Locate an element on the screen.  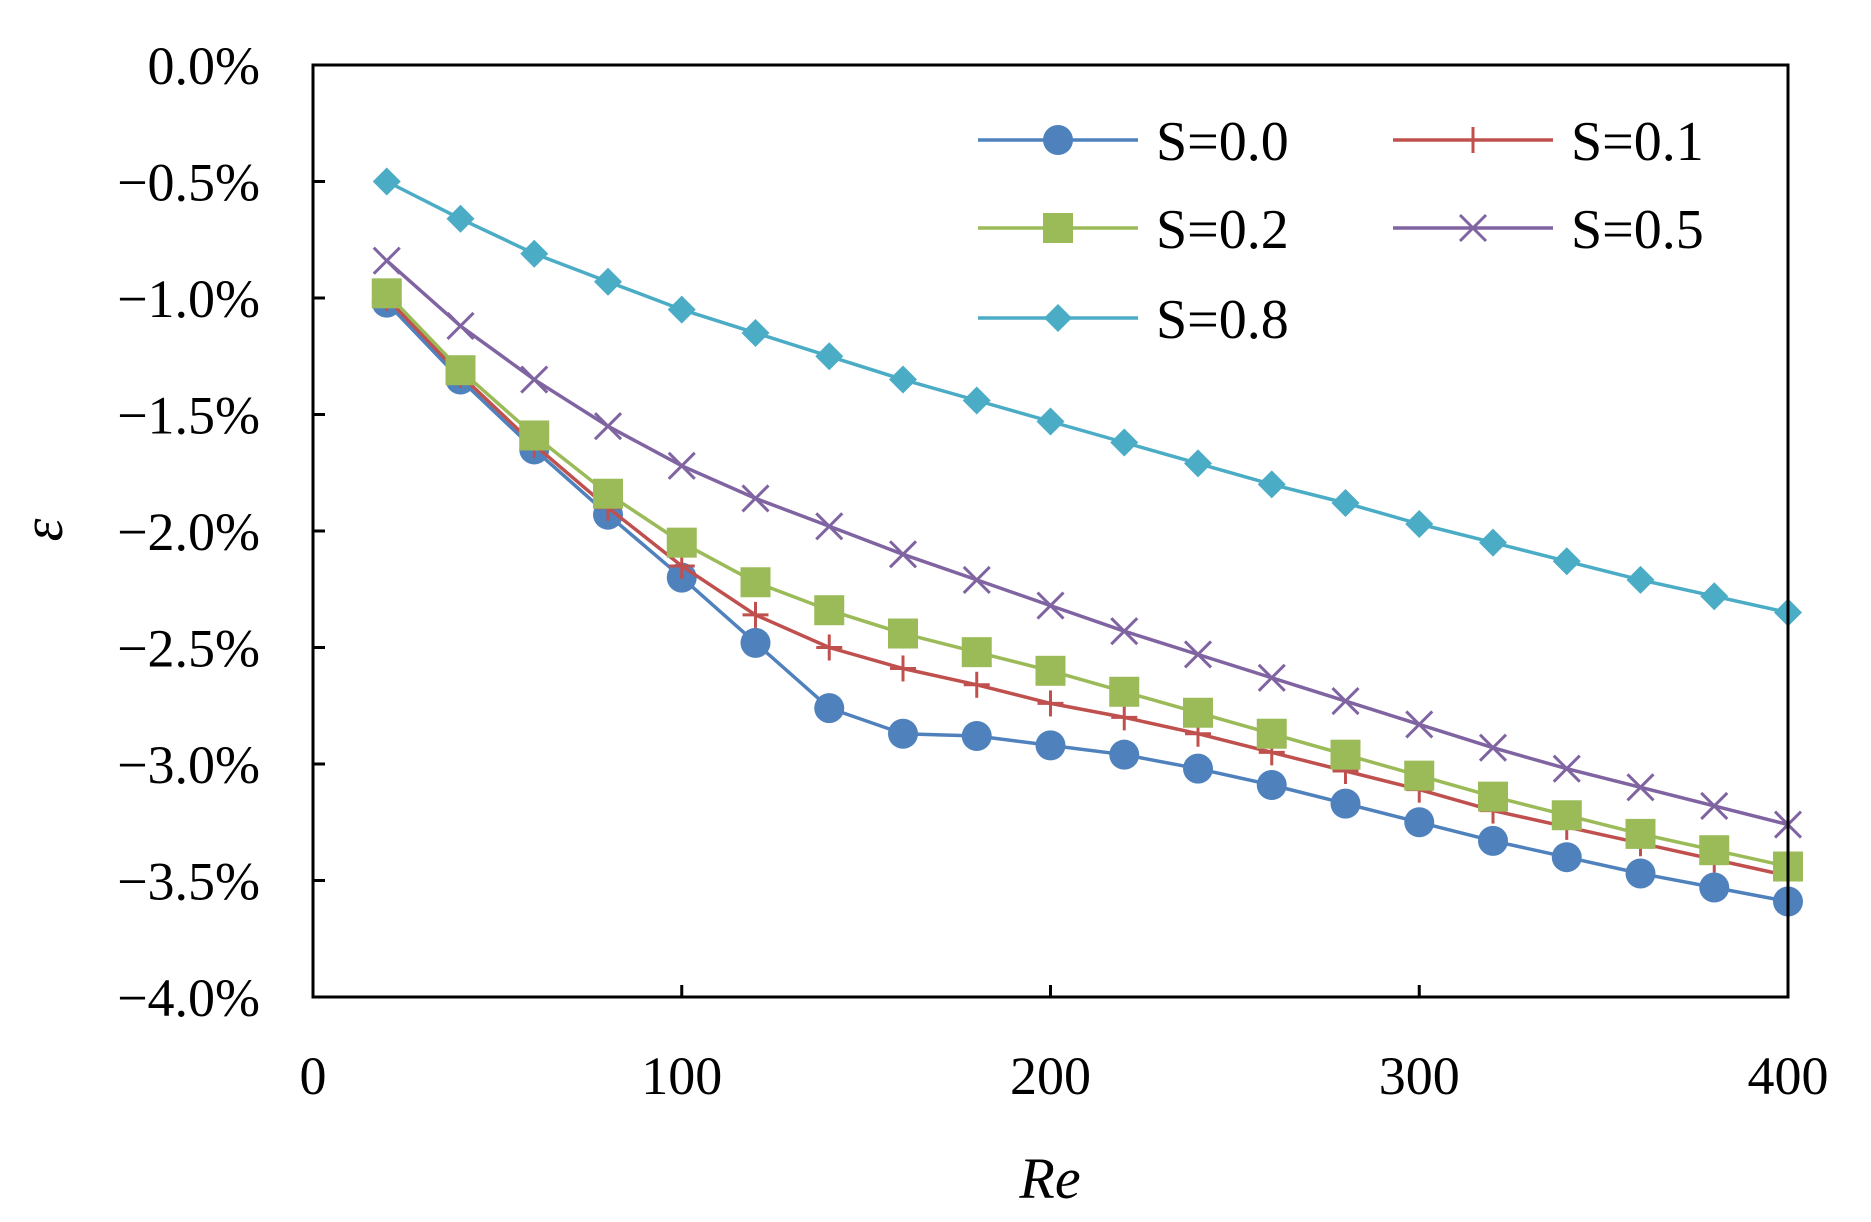
legend-item-S-0-0: S=0.0 is located at coordinates (1133, 142).